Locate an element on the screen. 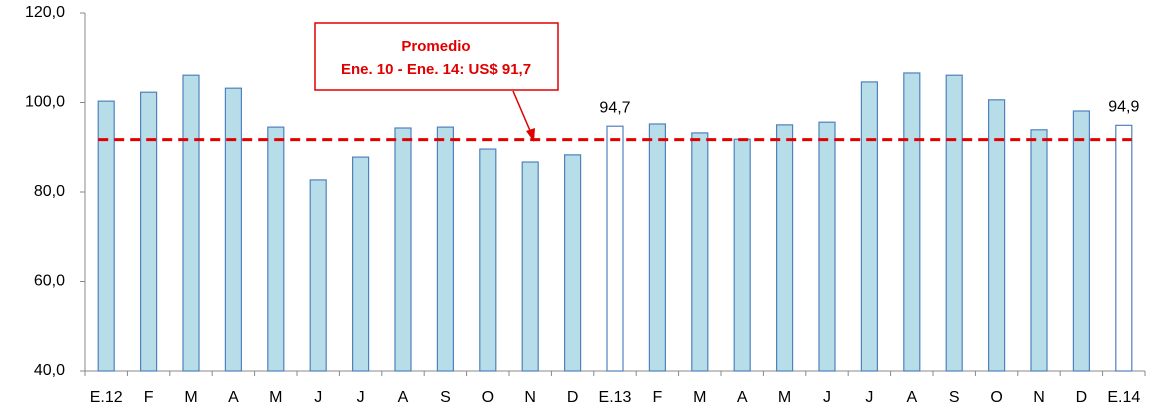  y-tick-label: 40,0 is located at coordinates (49, 370).